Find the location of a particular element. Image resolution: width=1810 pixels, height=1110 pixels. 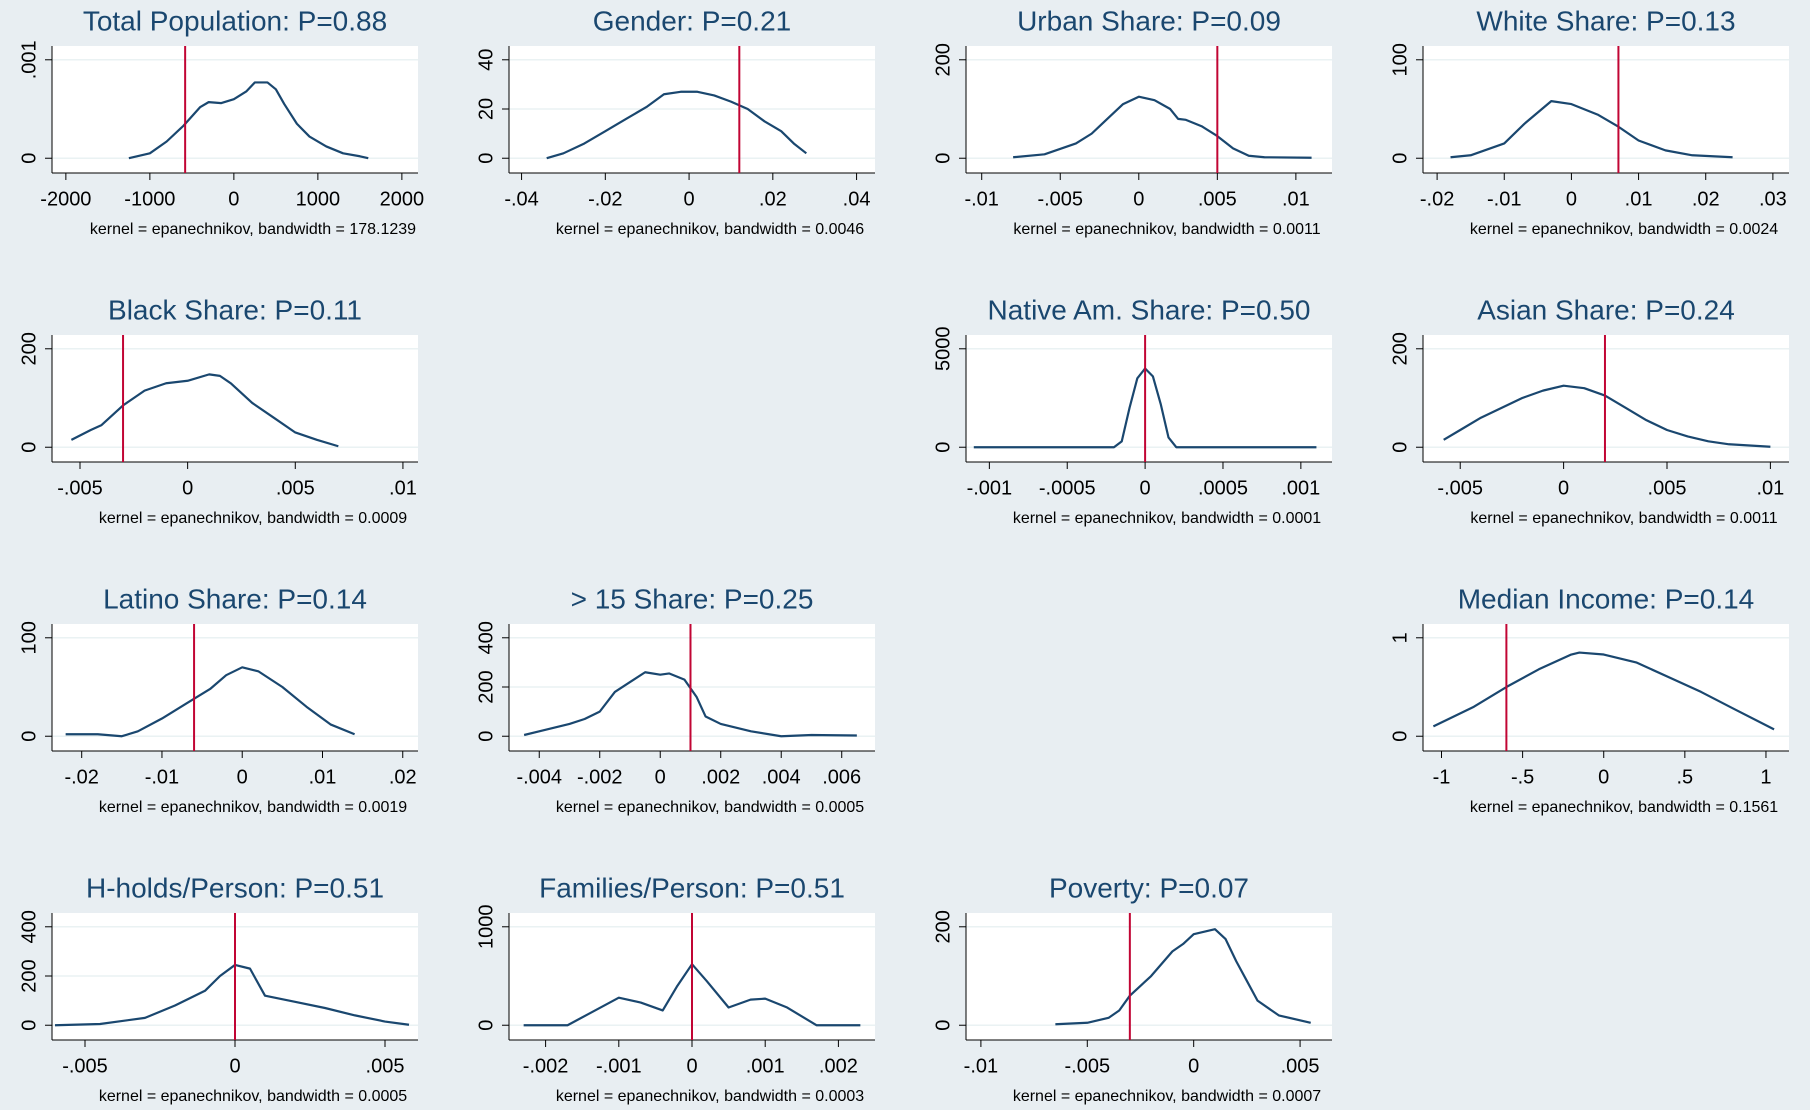

x-tick-label: 1 is located at coordinates (1765, 777).